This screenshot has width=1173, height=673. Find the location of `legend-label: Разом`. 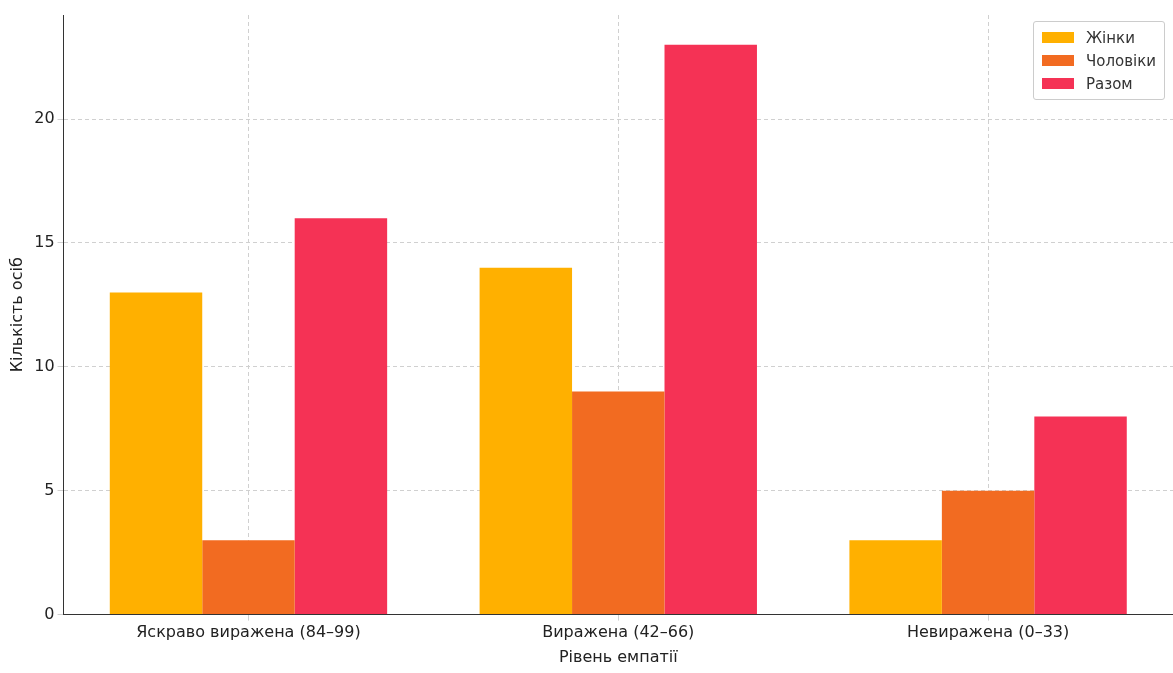

legend-label: Разом is located at coordinates (1109, 83).